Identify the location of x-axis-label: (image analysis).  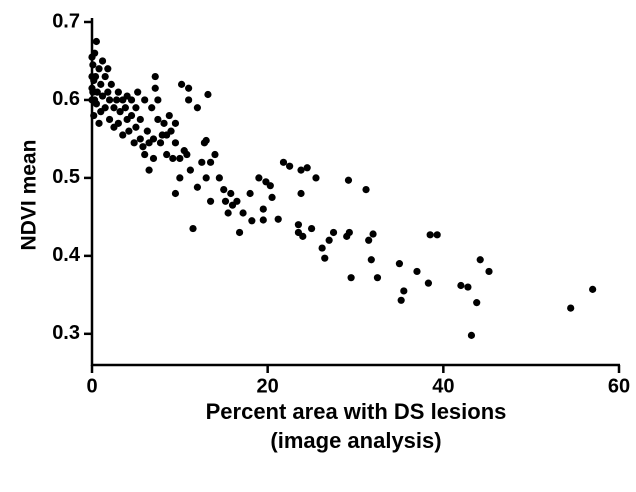
(355, 440).